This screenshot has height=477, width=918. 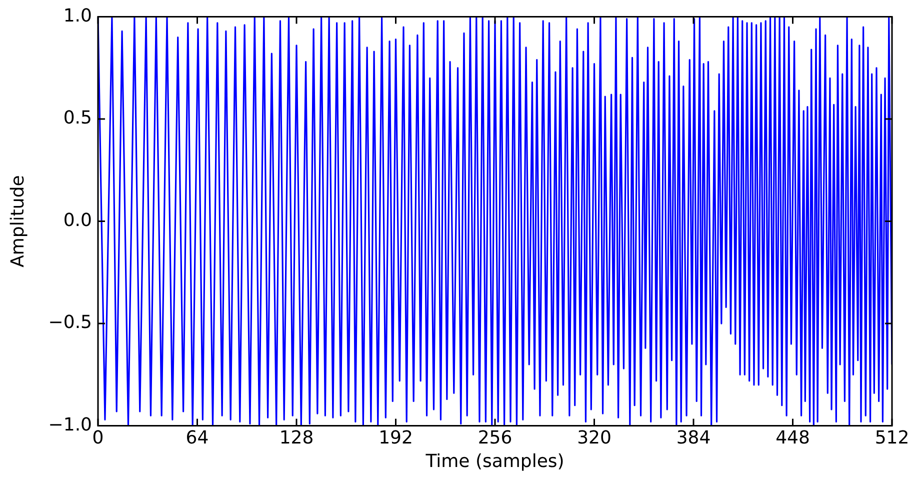 What do you see at coordinates (495, 437) in the screenshot?
I see `x-tick-label: 256` at bounding box center [495, 437].